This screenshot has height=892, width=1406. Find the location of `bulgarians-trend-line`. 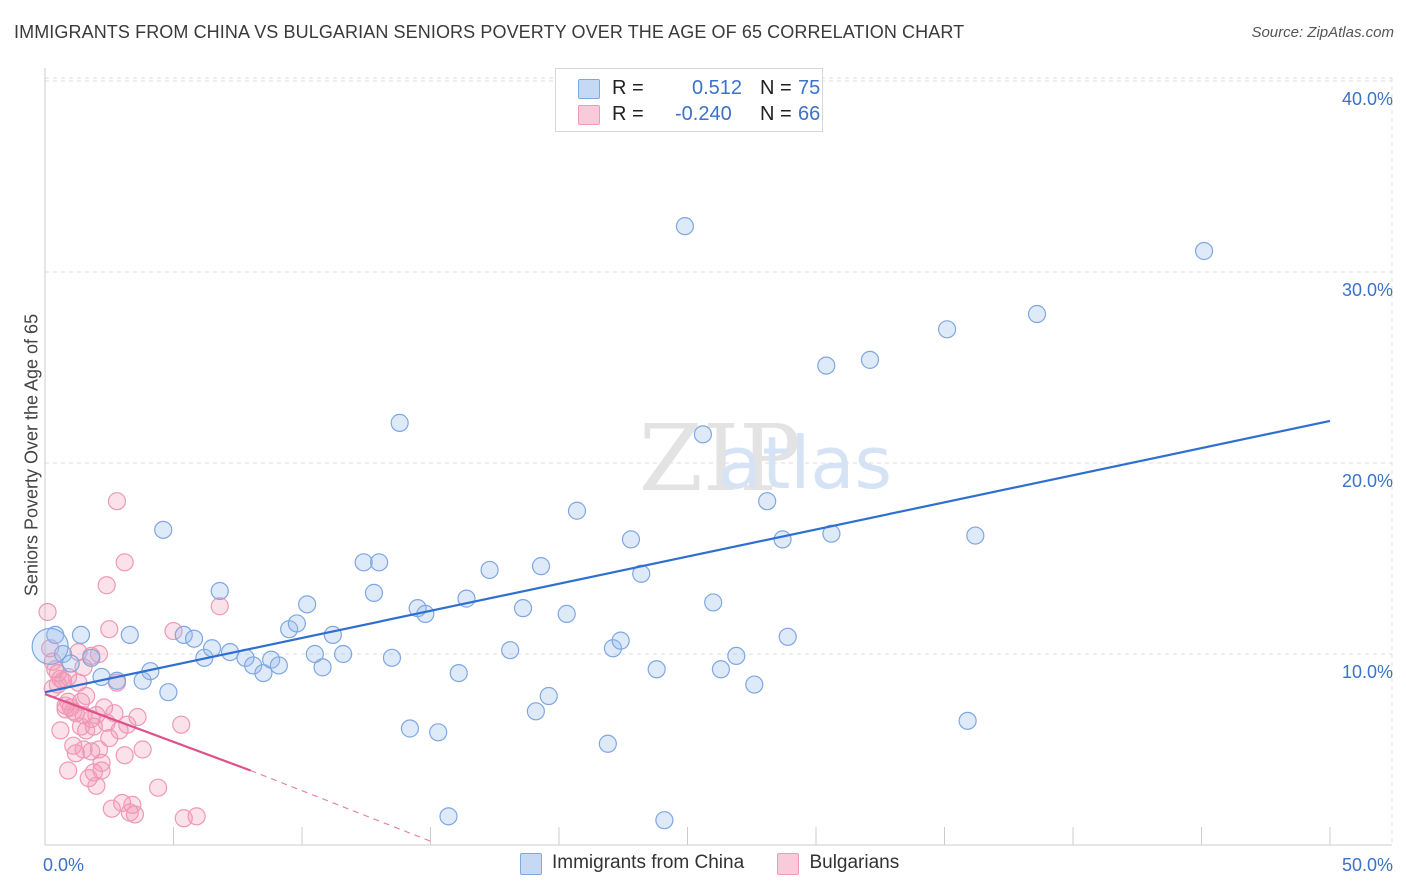

bulgarians-trend-line is located at coordinates (147, 732).